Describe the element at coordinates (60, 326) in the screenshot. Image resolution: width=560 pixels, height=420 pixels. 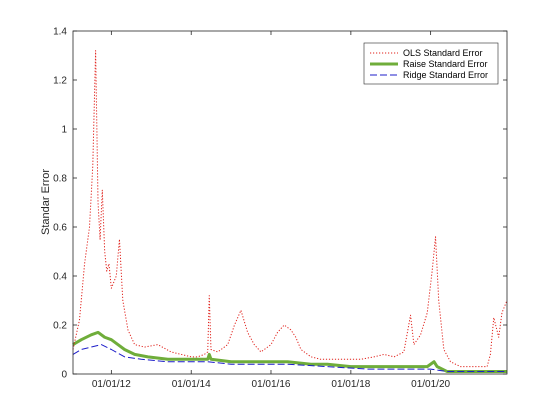
I see `y-tick-label: 0.2` at that location.